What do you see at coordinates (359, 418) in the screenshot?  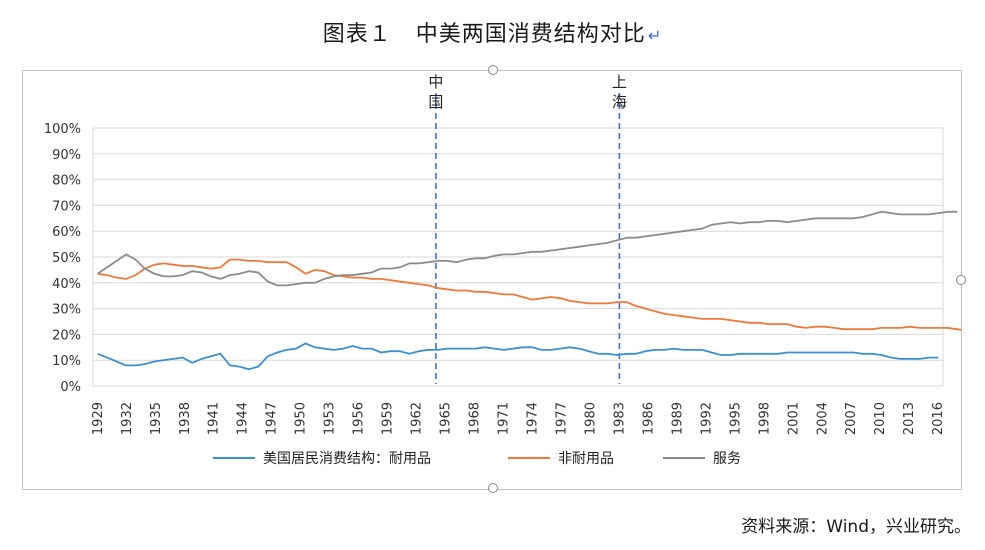 I see `x-tick-label: 1956` at bounding box center [359, 418].